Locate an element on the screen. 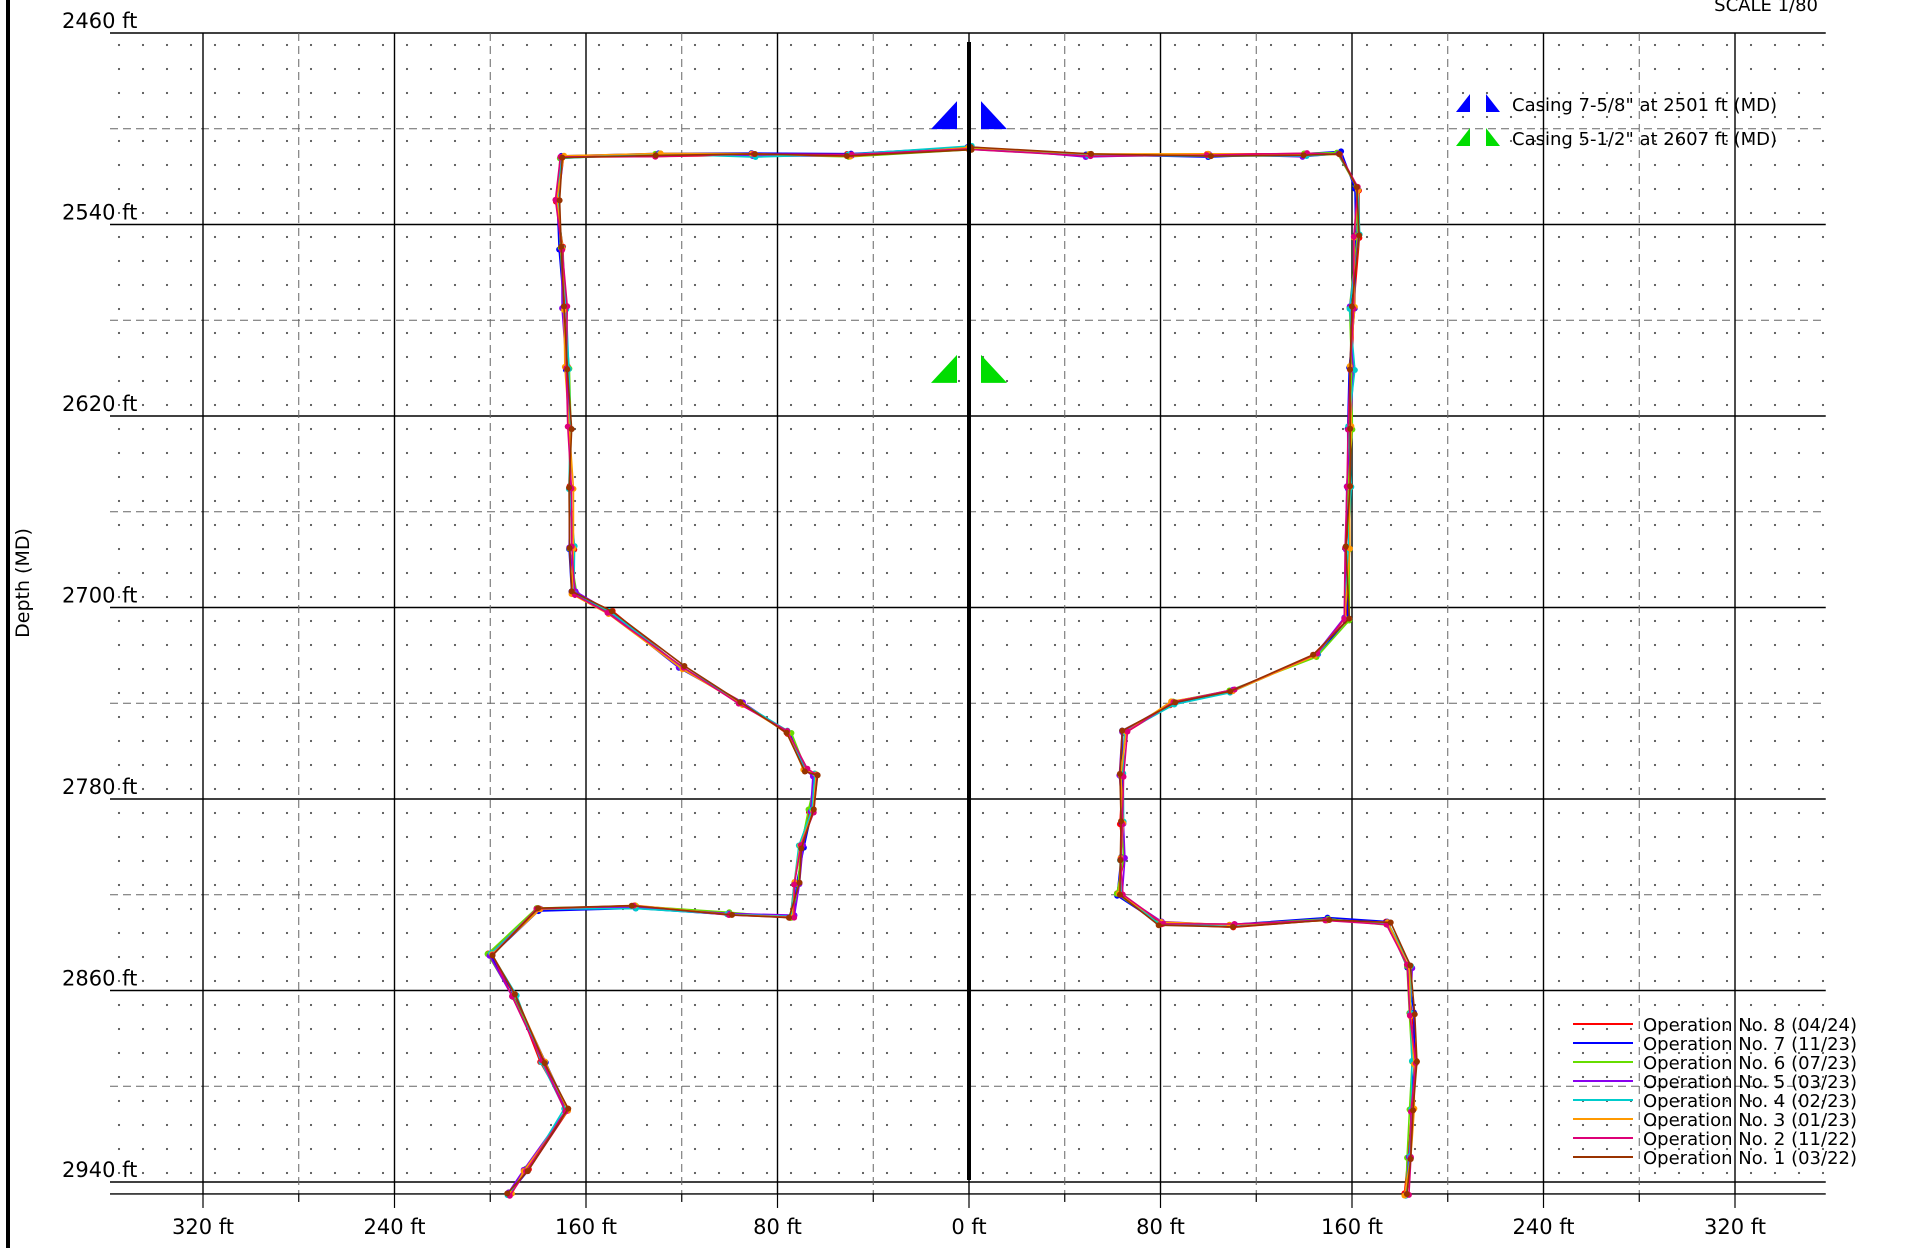 The height and width of the screenshot is (1248, 1930). y-tick-label: 2860 ft is located at coordinates (99, 979).